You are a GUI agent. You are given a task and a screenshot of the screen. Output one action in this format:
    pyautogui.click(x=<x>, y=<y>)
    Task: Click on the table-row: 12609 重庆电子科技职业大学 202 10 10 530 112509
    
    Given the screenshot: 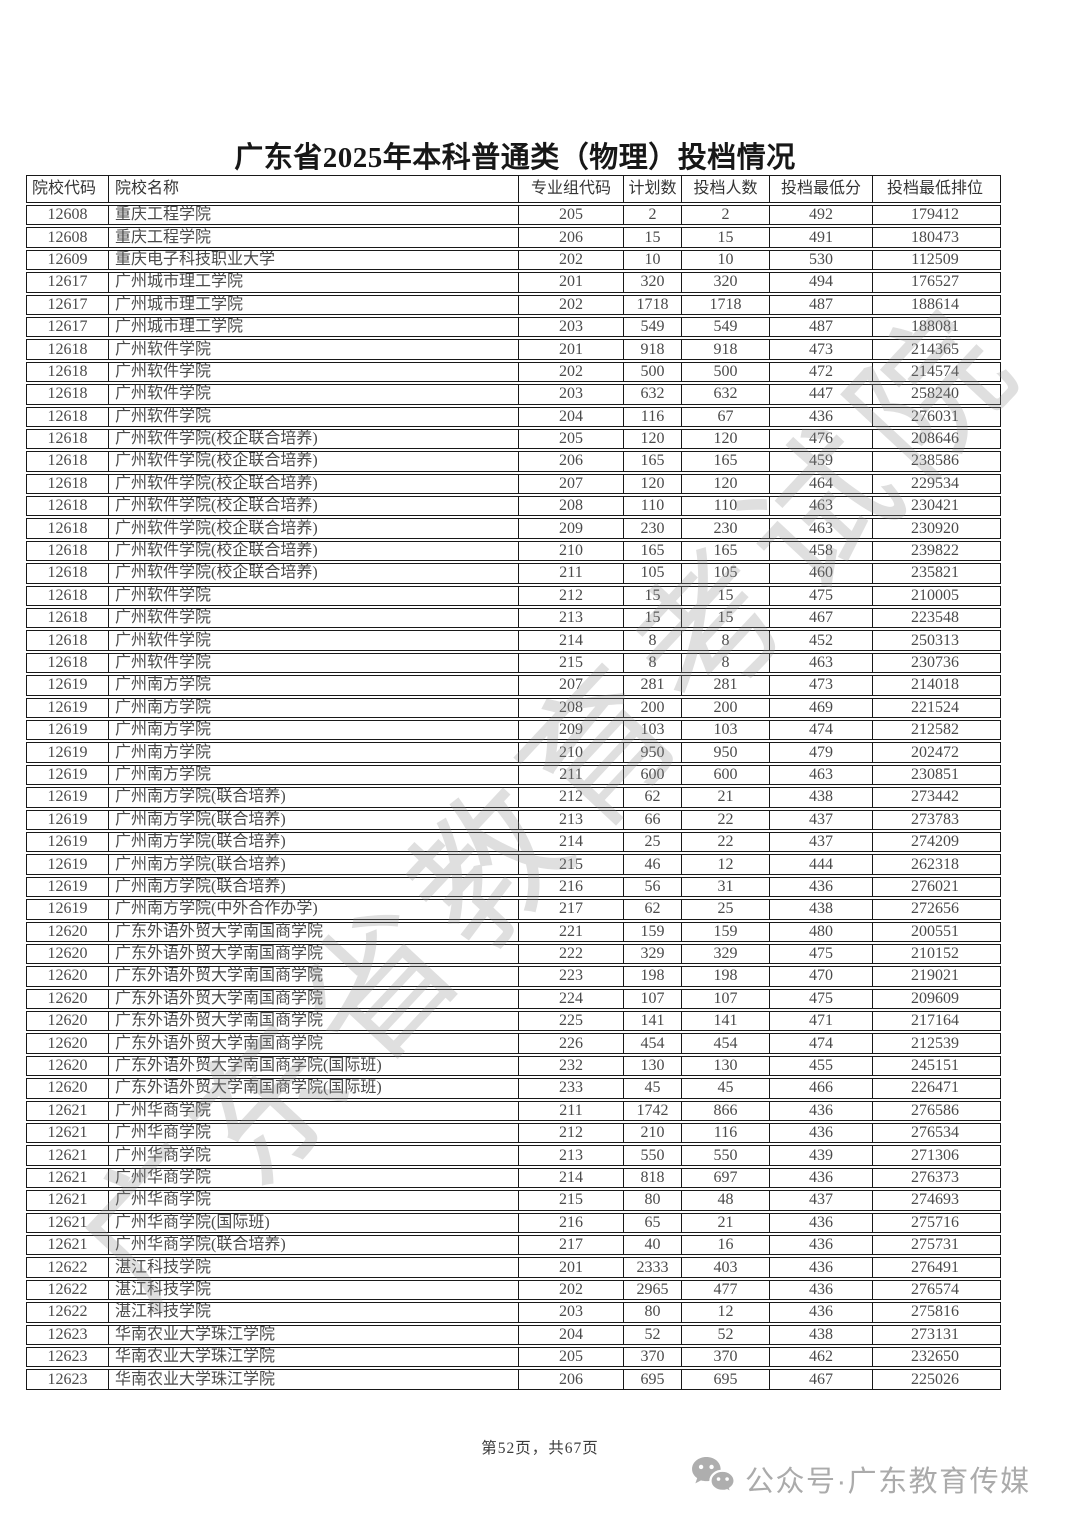 What is the action you would take?
    pyautogui.click(x=513, y=260)
    